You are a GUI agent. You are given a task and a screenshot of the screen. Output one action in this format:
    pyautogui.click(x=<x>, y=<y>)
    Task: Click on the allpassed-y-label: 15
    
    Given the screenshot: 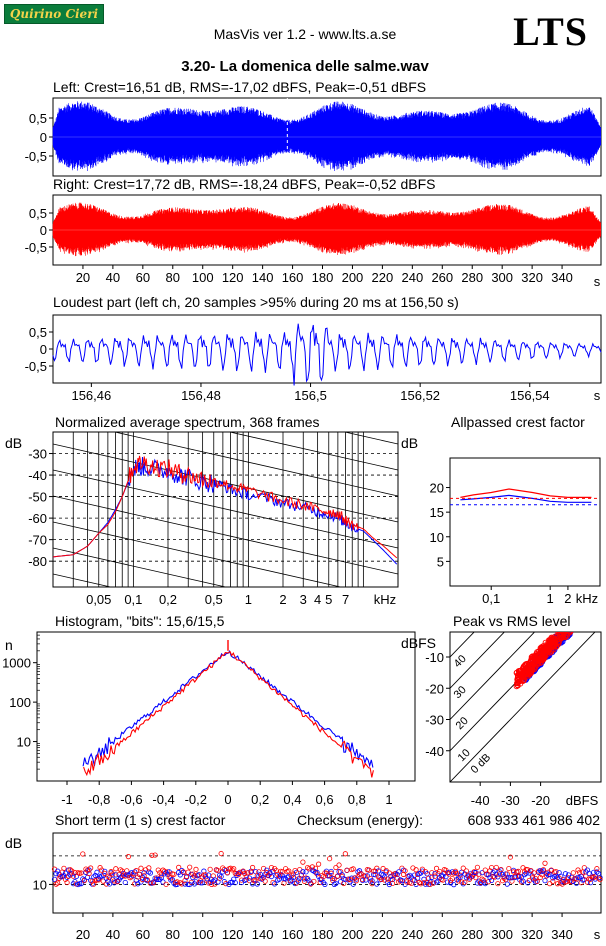 What is the action you would take?
    pyautogui.click(x=437, y=512)
    